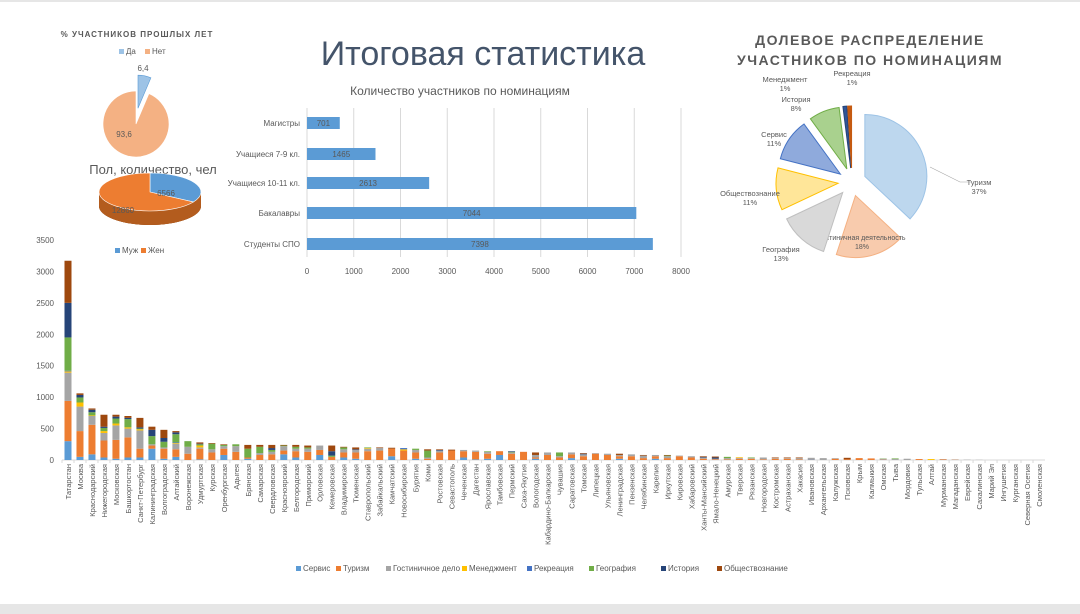 This screenshot has width=1080, height=614. Describe the element at coordinates (775, 486) in the screenshot. I see `region-label: Костромская` at that location.